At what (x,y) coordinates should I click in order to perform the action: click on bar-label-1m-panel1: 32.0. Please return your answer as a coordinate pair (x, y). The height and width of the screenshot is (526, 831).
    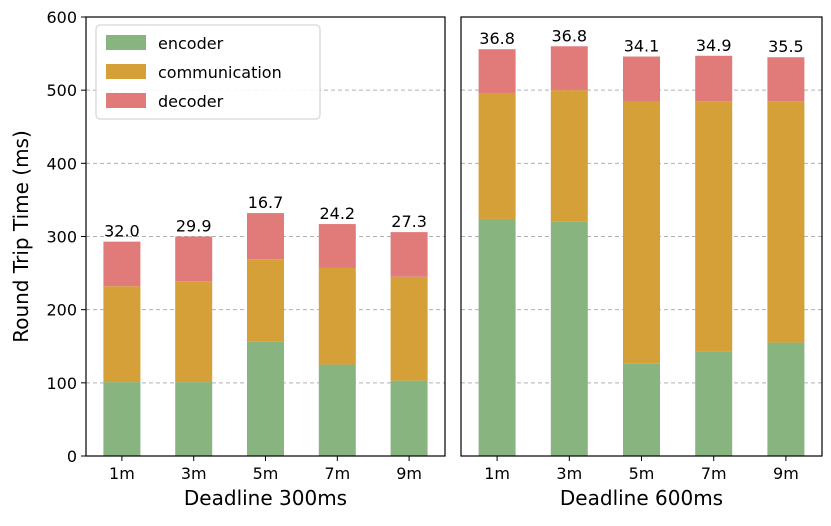
    Looking at the image, I should click on (122, 231).